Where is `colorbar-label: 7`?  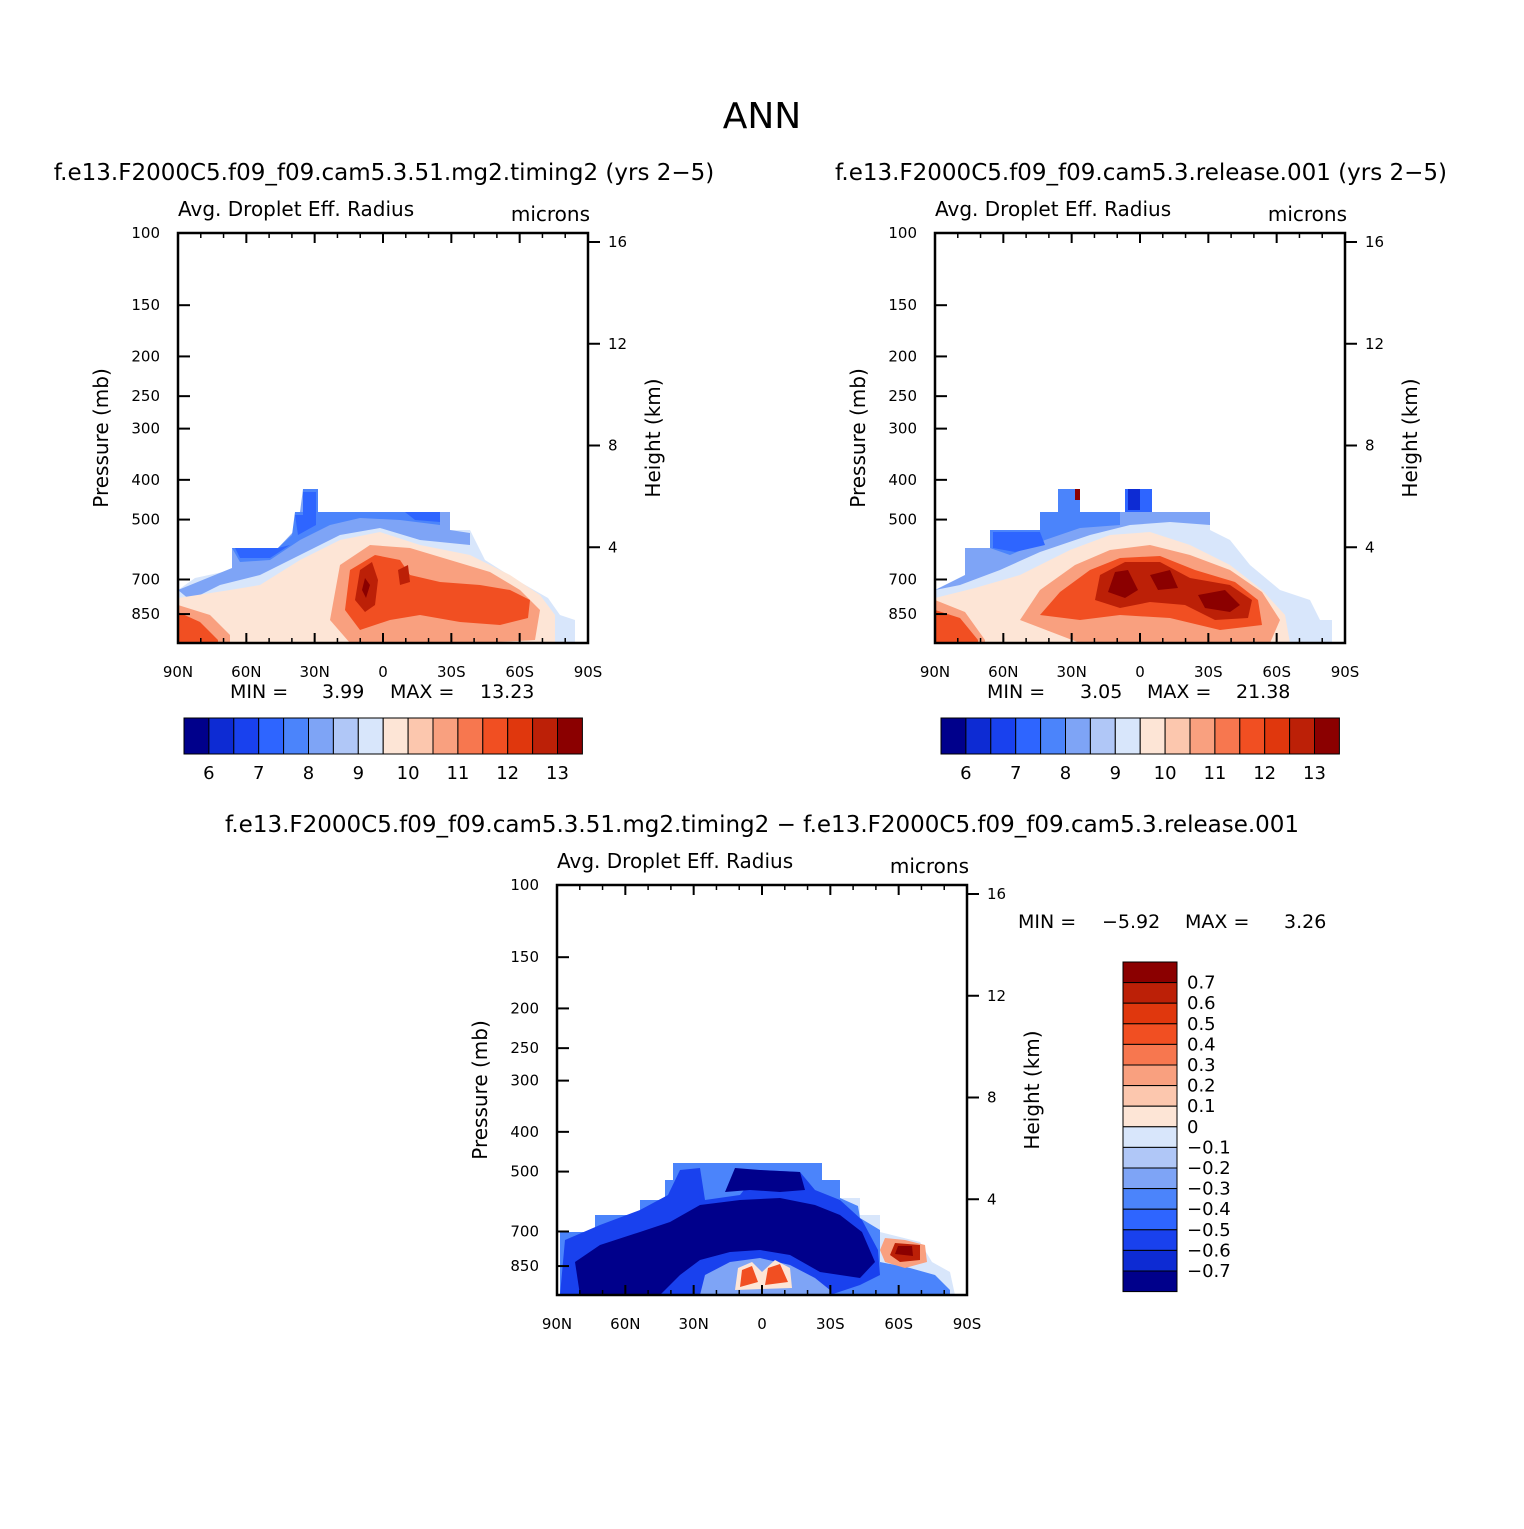 colorbar-label: 7 is located at coordinates (1015, 773).